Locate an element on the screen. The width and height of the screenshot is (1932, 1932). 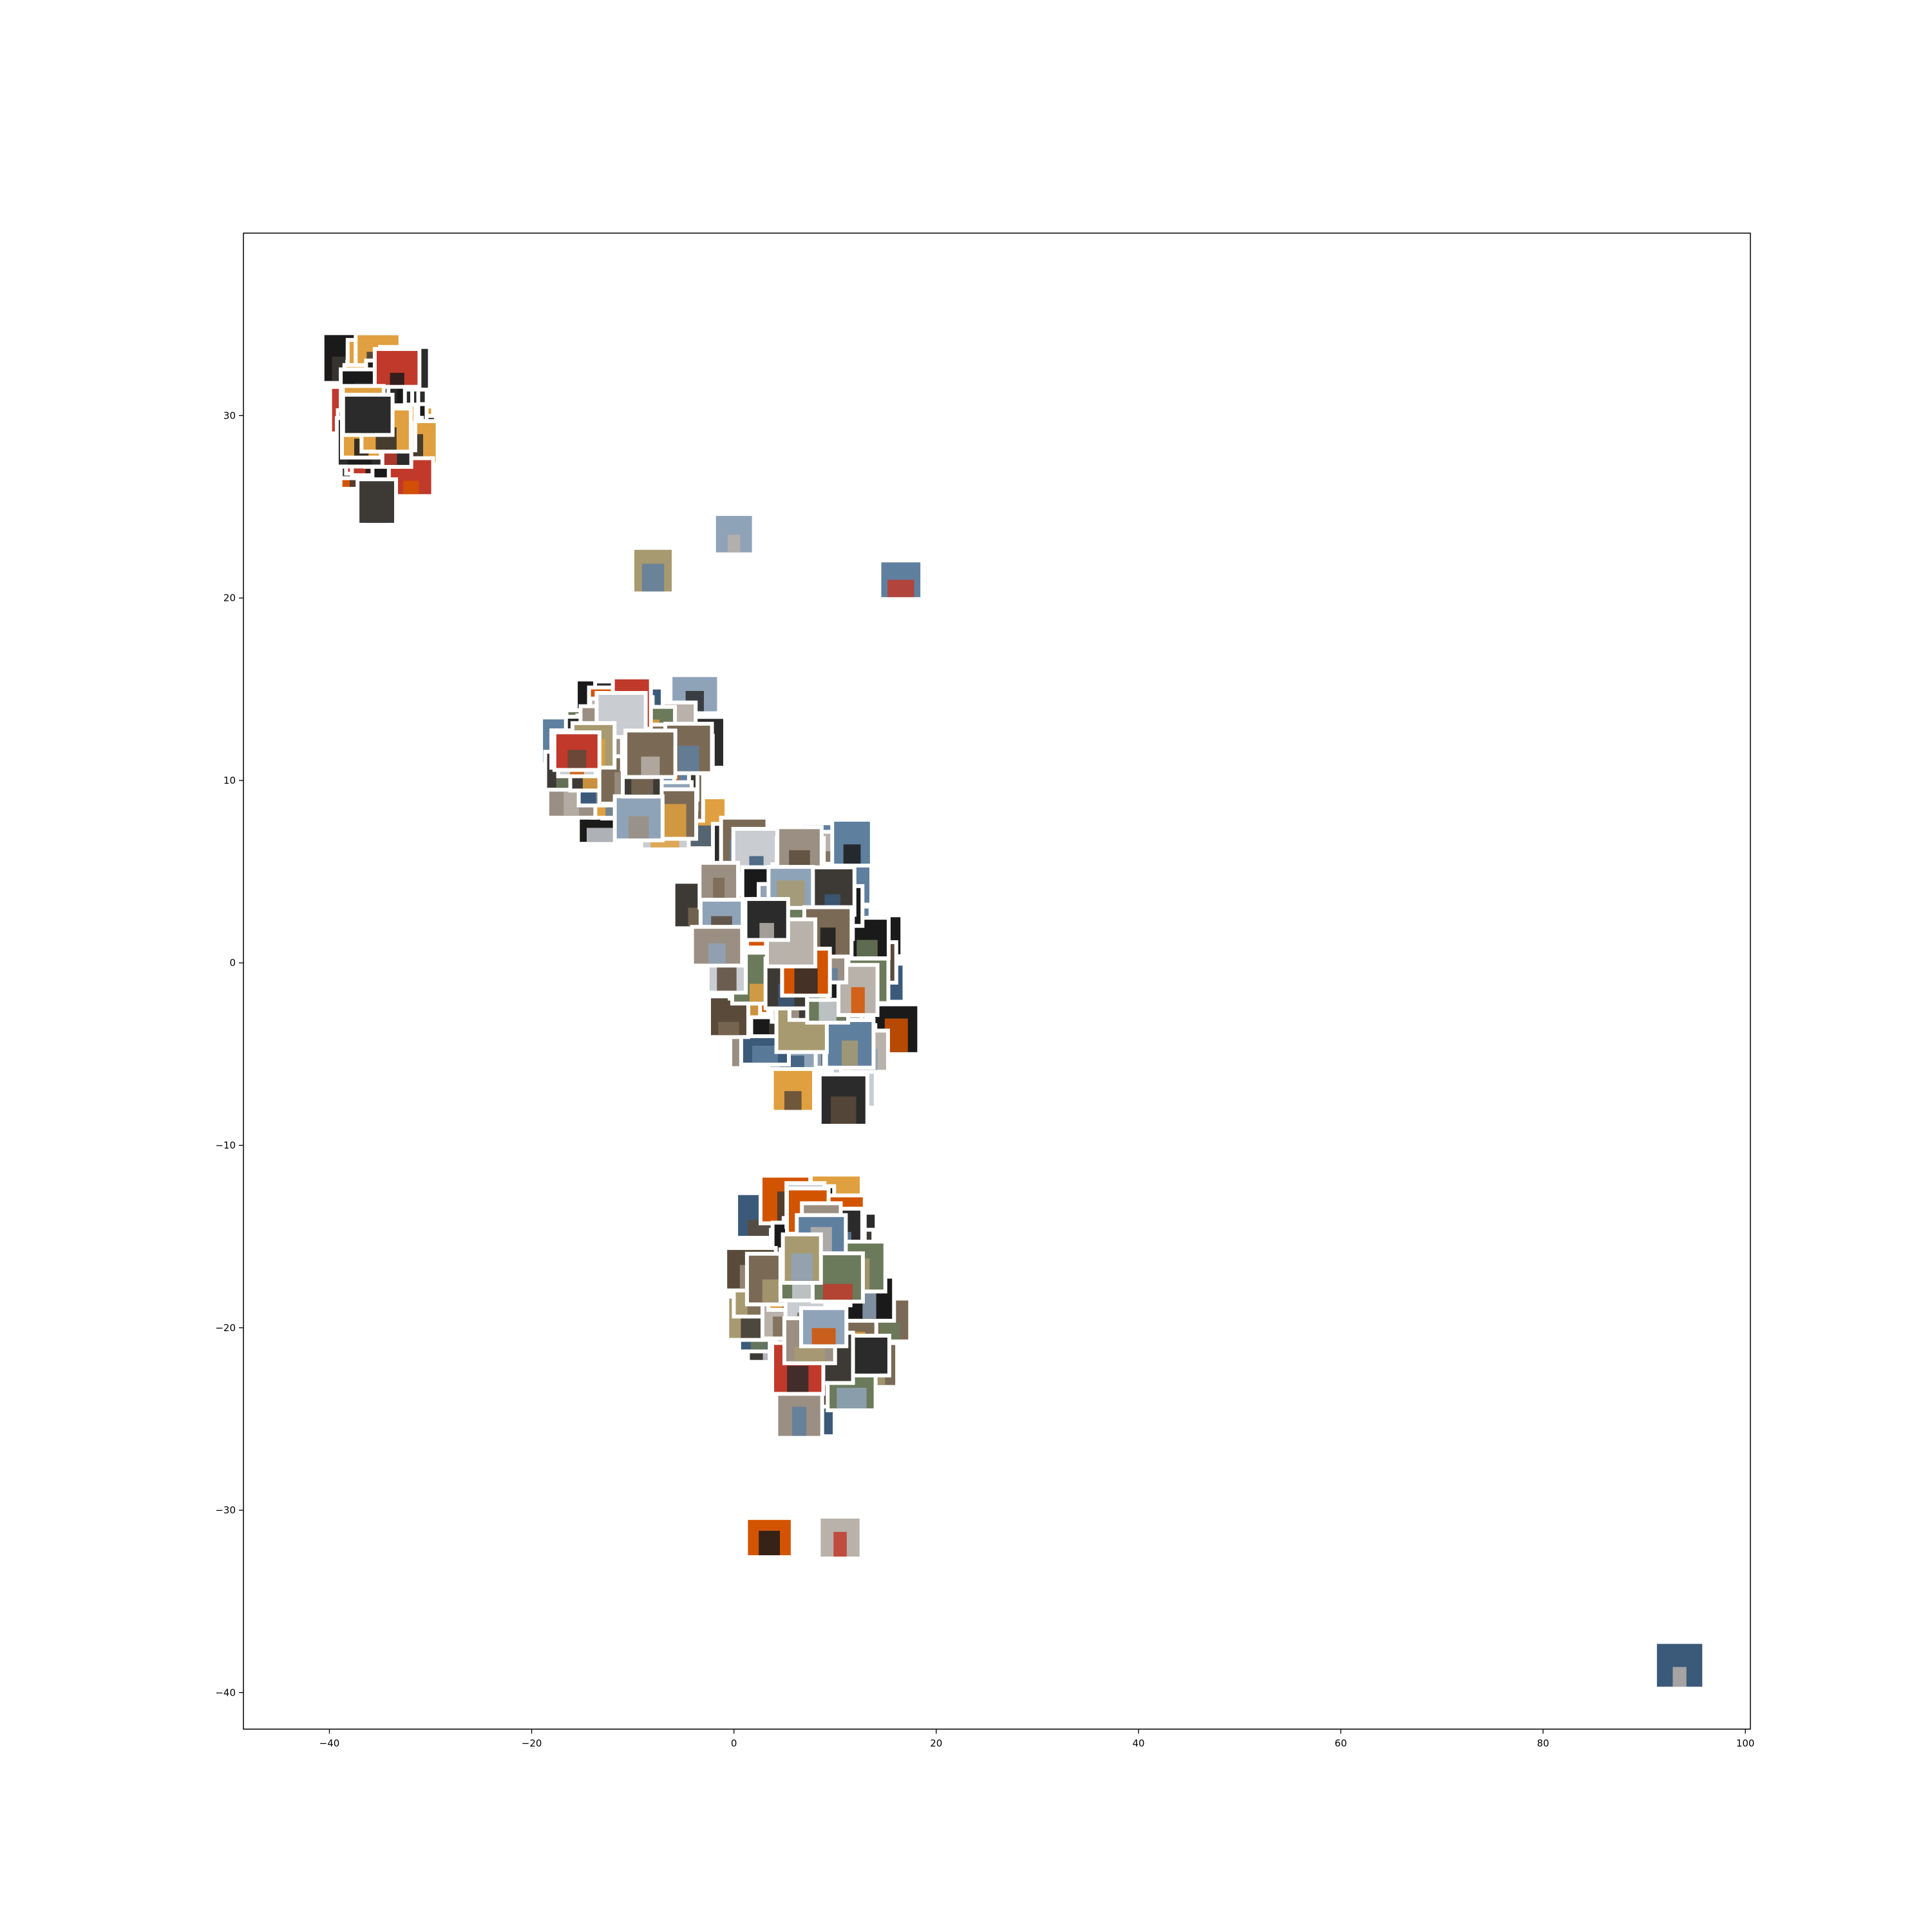
y-tick-label: −20 is located at coordinates (225, 1328).